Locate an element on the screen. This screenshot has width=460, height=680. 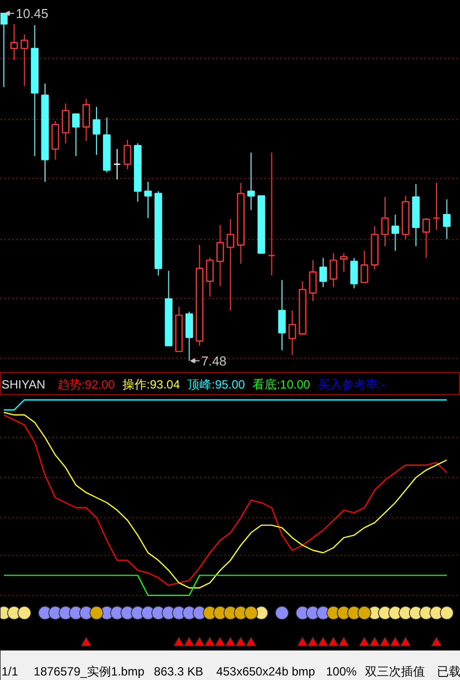
series-label: 顶峰:95.00 is located at coordinates (217, 385).